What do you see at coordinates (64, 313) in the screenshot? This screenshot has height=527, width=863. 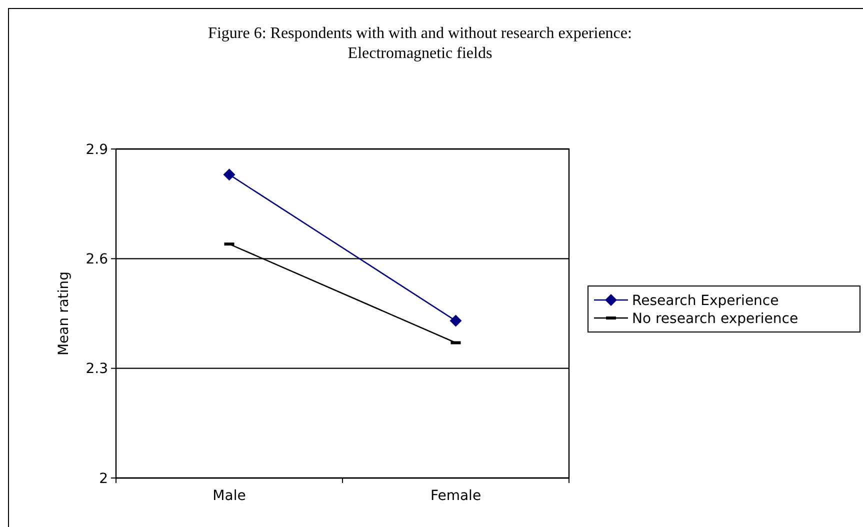 I see `y-axis-title: Mean rating` at bounding box center [64, 313].